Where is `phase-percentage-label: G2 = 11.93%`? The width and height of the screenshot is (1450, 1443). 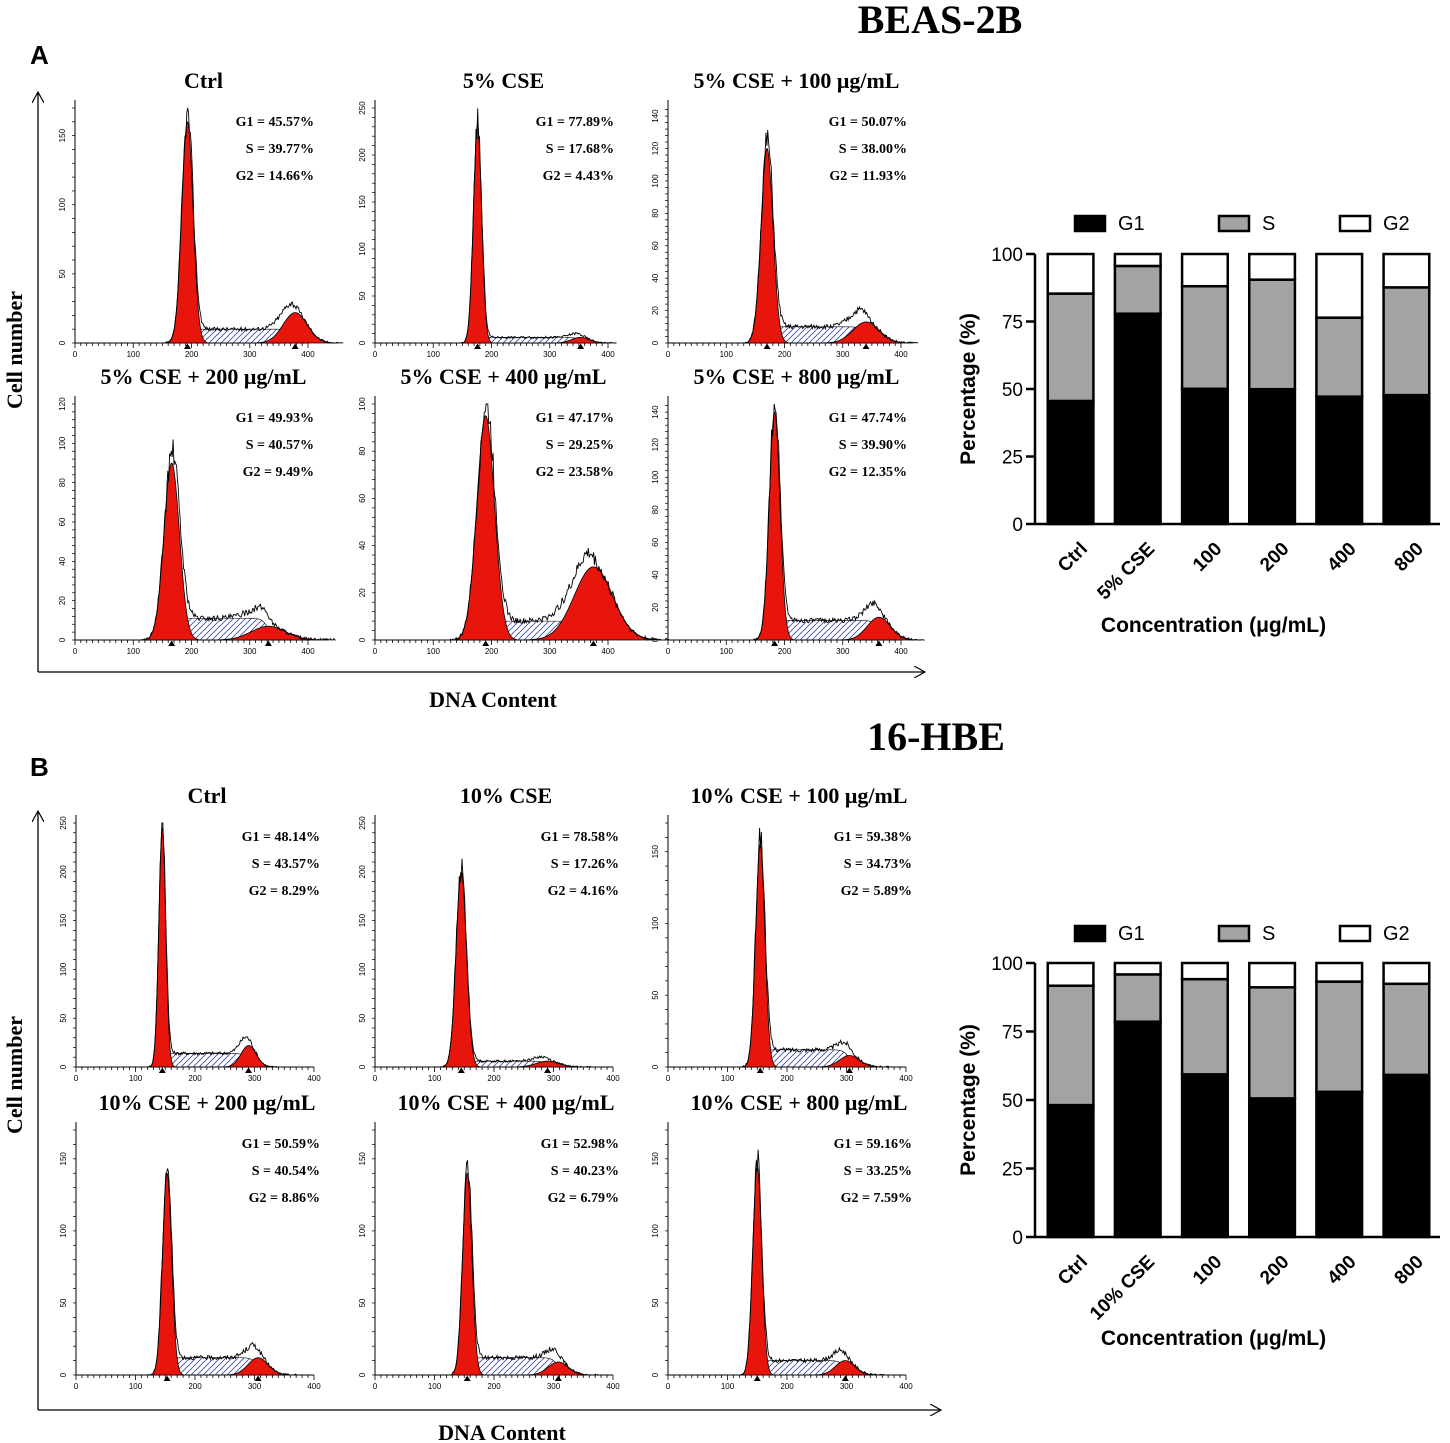
phase-percentage-label: G2 = 11.93% is located at coordinates (868, 176).